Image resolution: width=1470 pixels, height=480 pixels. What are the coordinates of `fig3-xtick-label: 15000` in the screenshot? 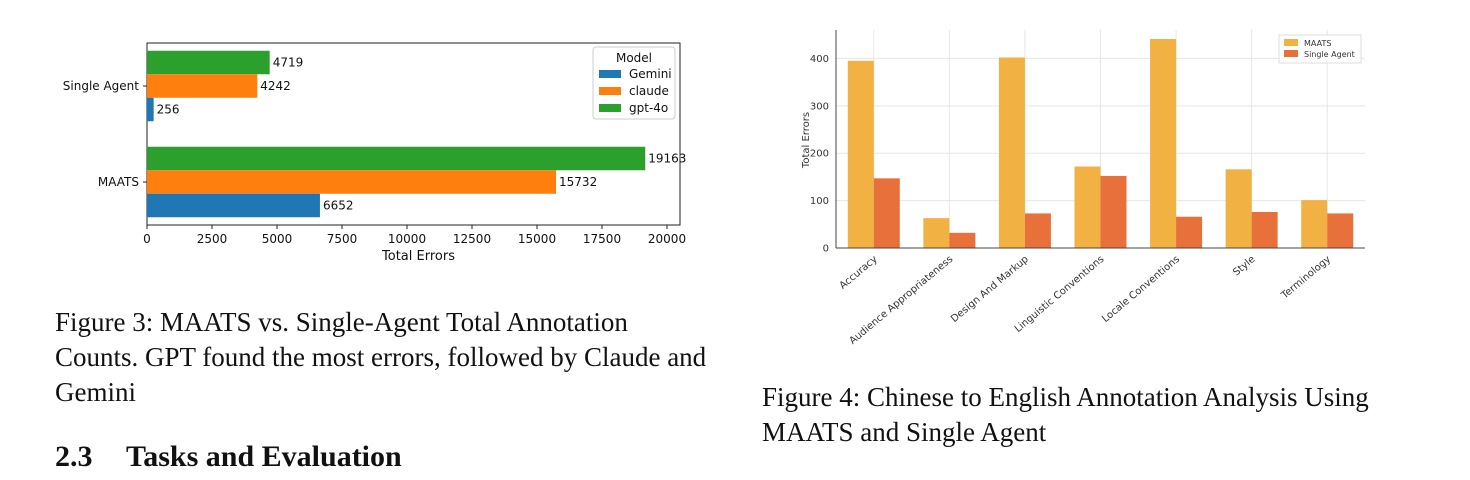 It's located at (537, 239).